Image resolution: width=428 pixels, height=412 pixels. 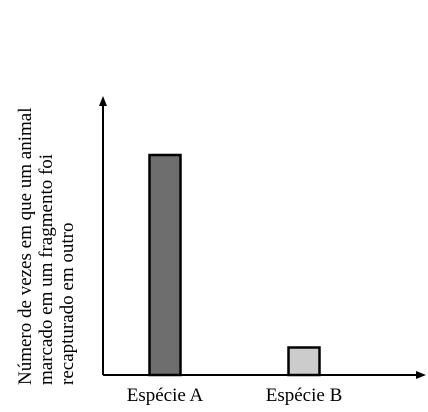 I want to click on y-axis-arrowhead, so click(x=103, y=101).